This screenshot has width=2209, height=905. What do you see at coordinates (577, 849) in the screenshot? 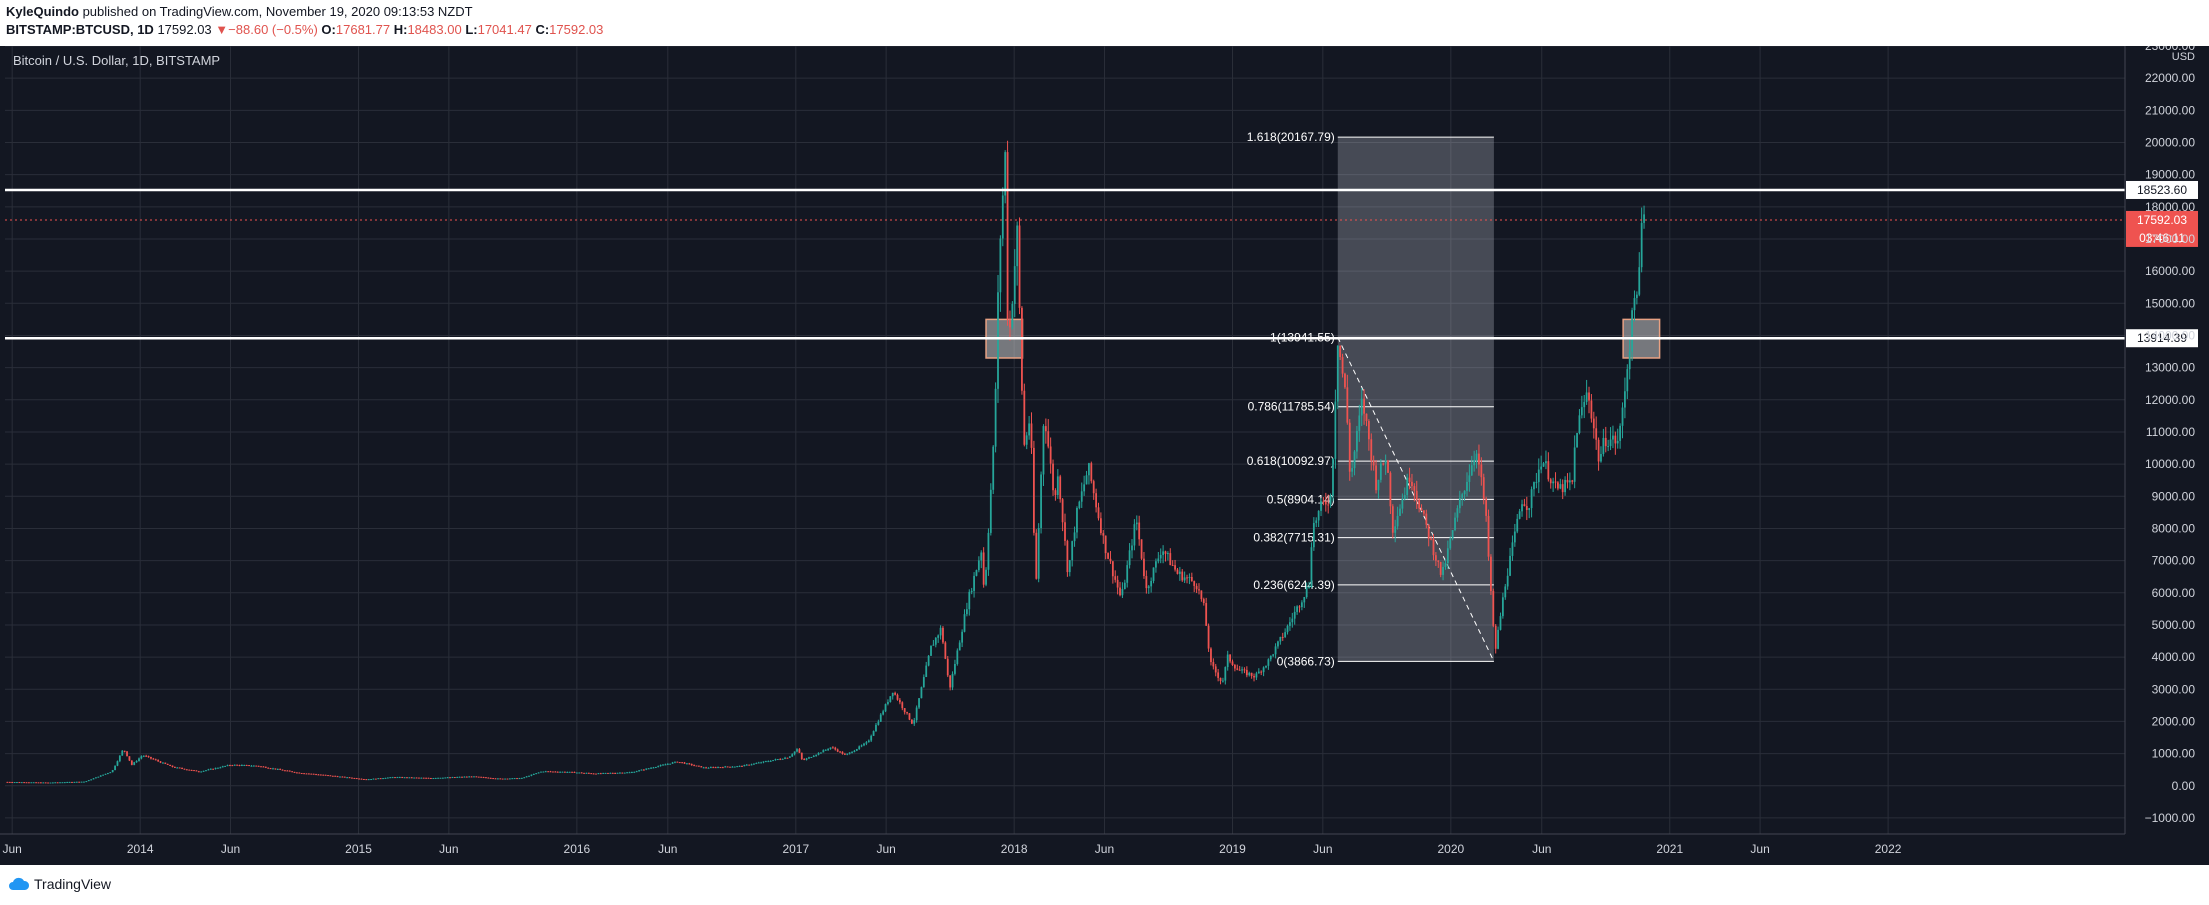
I see `time-tick-label: 2016` at bounding box center [577, 849].